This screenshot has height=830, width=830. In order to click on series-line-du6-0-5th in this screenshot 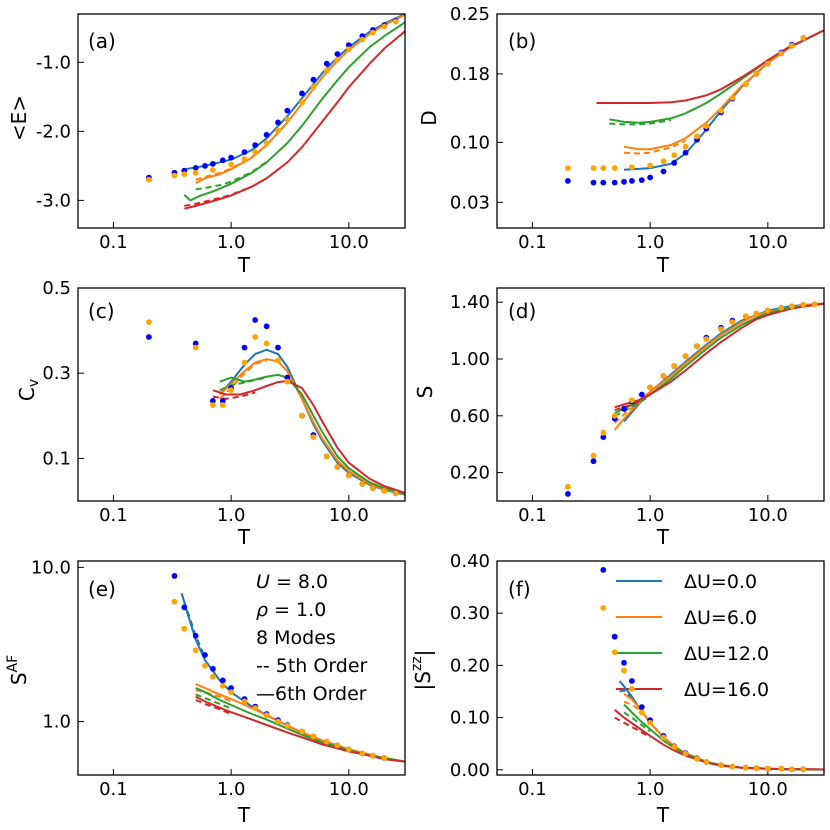, I will do `click(243, 379)`.